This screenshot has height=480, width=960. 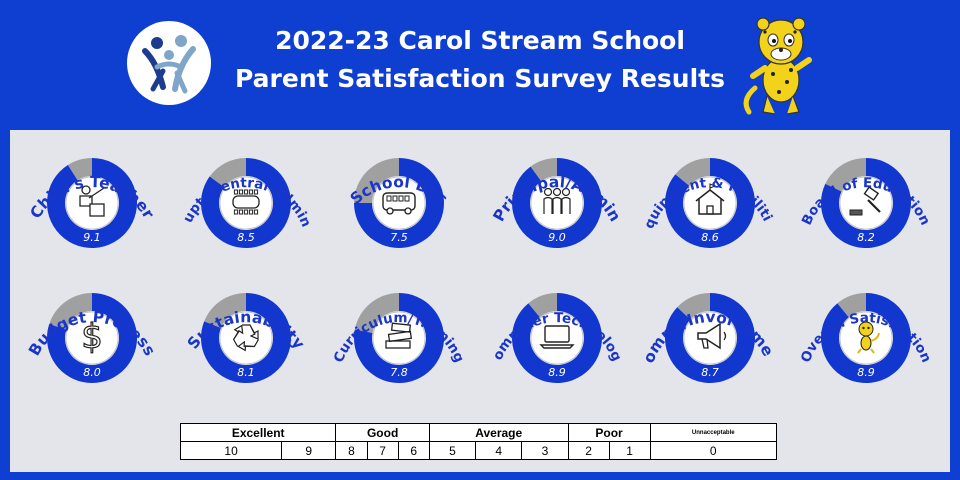 I want to click on legend-band: Poor, so click(x=609, y=432).